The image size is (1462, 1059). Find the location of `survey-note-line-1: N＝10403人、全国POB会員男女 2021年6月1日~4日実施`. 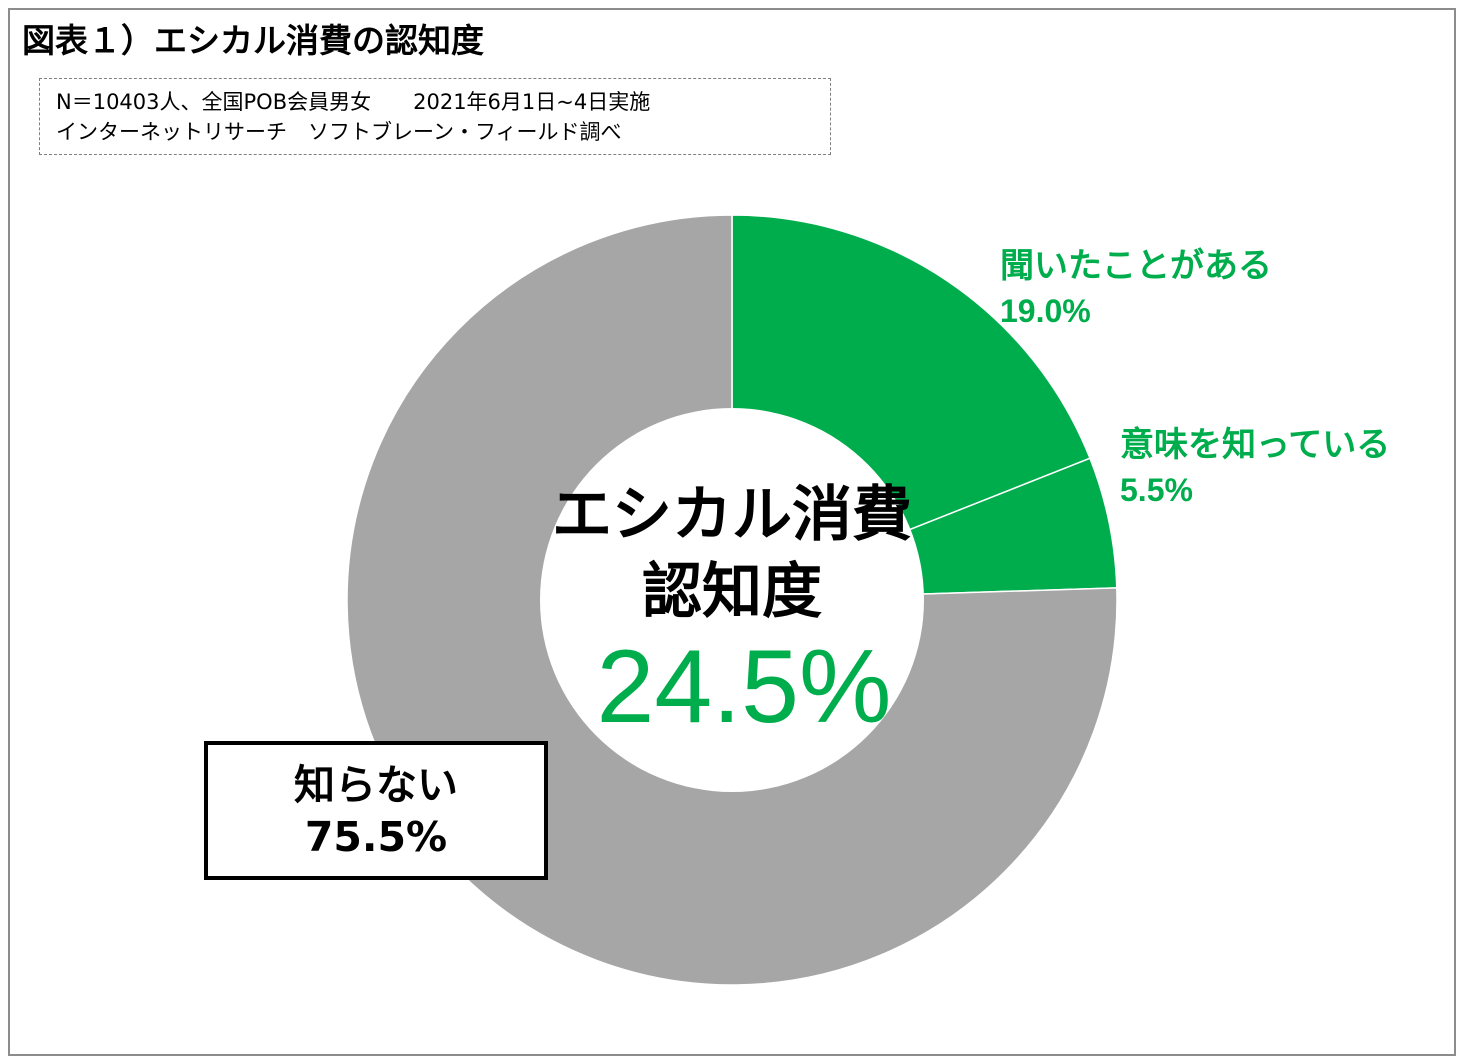

survey-note-line-1: N＝10403人、全国POB会員男女 2021年6月1日~4日実施 is located at coordinates (353, 102).